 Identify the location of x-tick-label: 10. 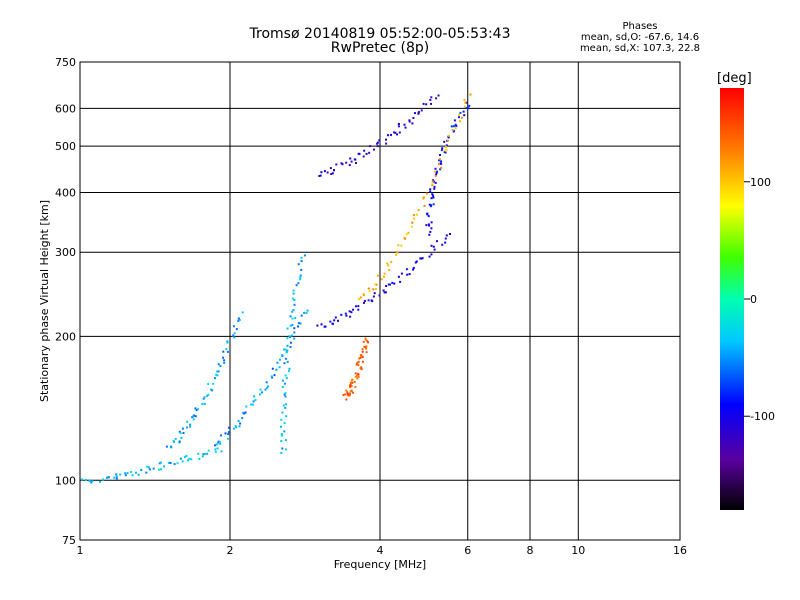
(578, 550).